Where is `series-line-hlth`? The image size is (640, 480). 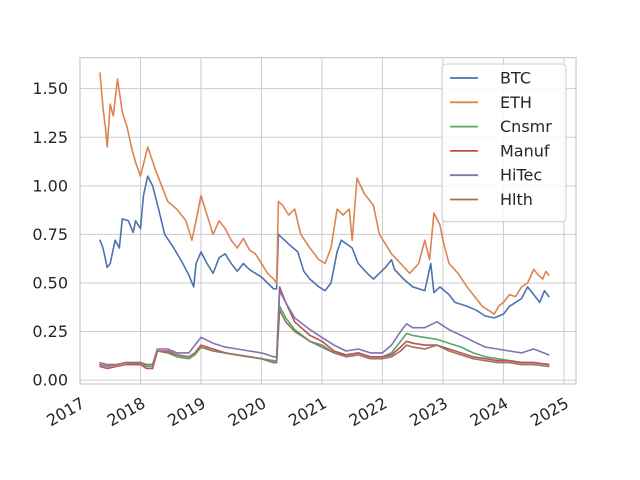 series-line-hlth is located at coordinates (324, 338).